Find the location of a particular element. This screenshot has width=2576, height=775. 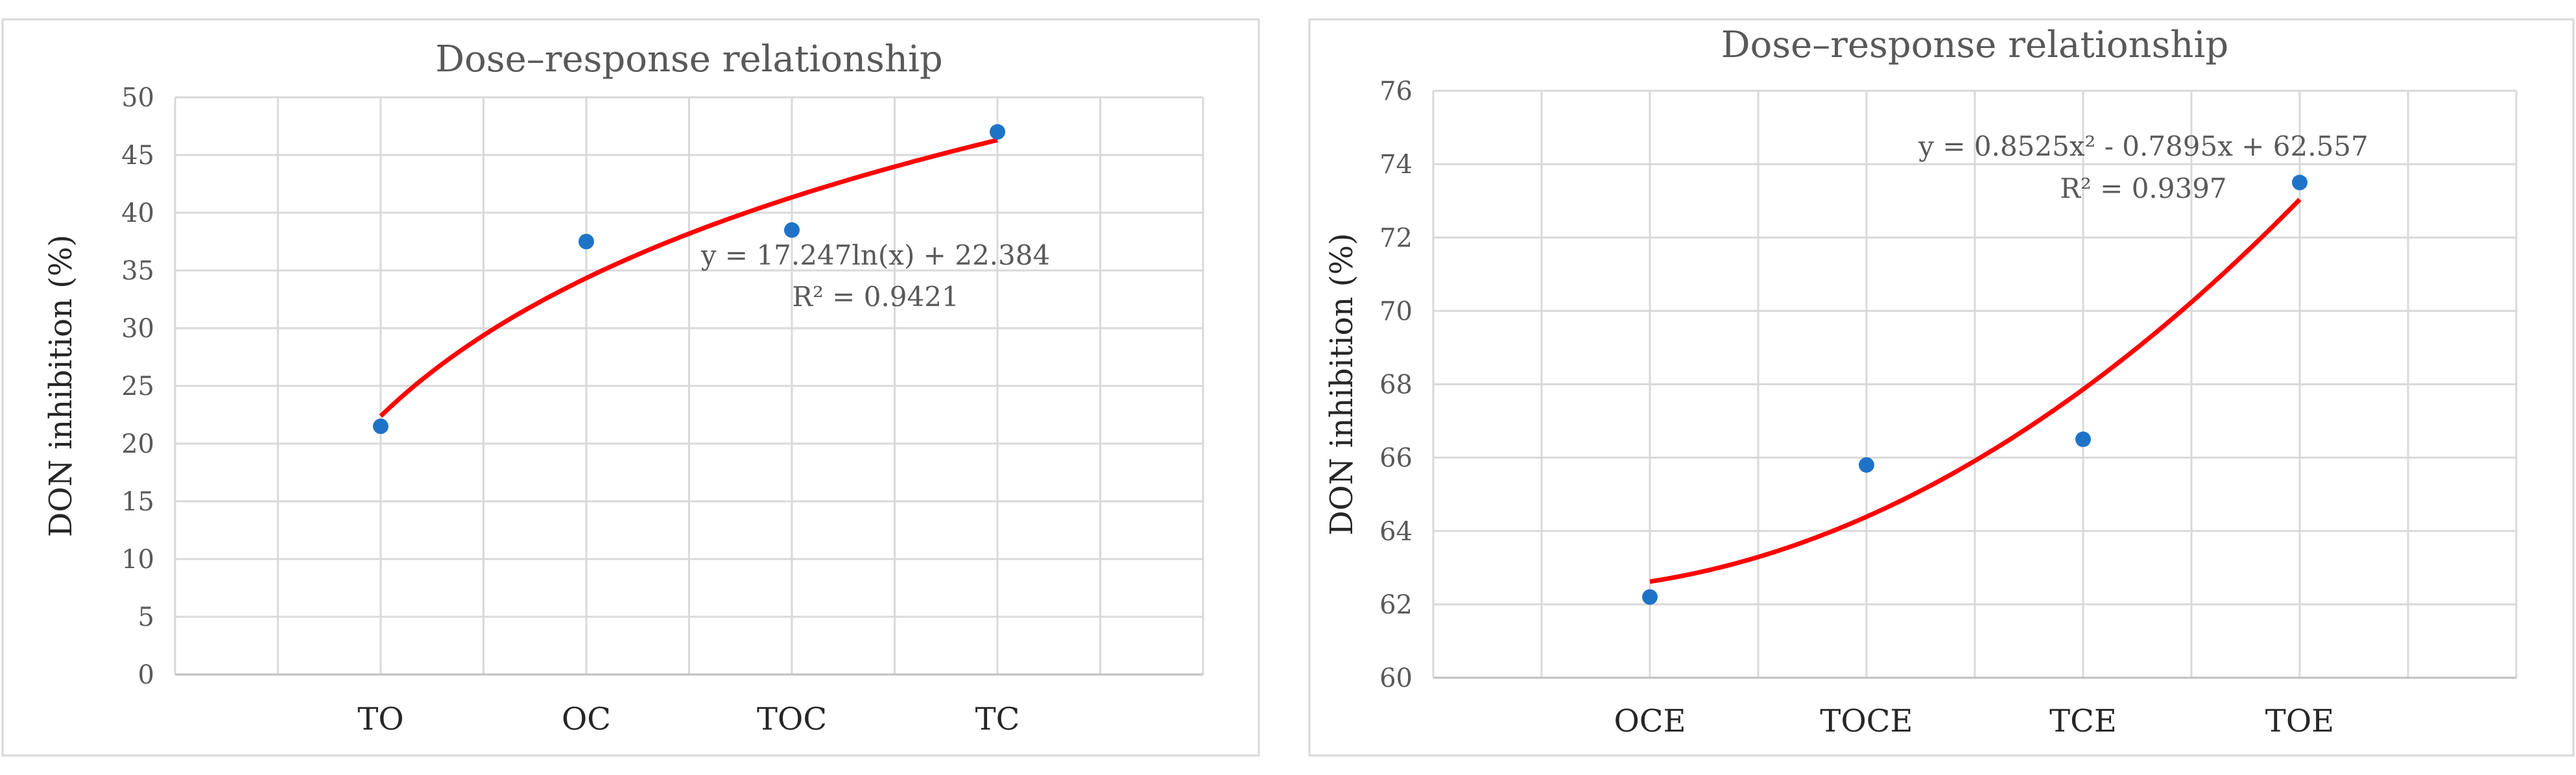

x-category-label: TC is located at coordinates (997, 719).